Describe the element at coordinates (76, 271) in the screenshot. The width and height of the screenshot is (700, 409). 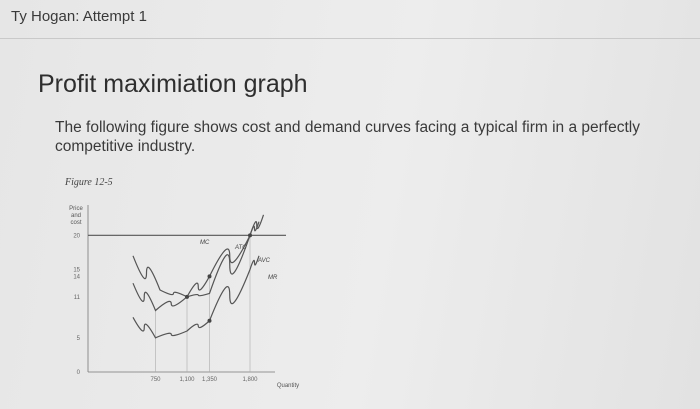
I see `y-tick-label: 15` at that location.